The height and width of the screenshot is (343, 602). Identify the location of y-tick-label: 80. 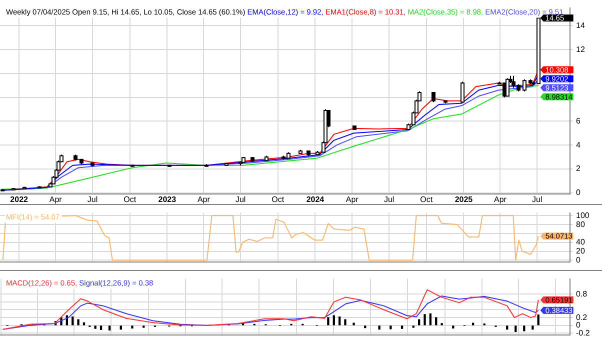
(581, 224).